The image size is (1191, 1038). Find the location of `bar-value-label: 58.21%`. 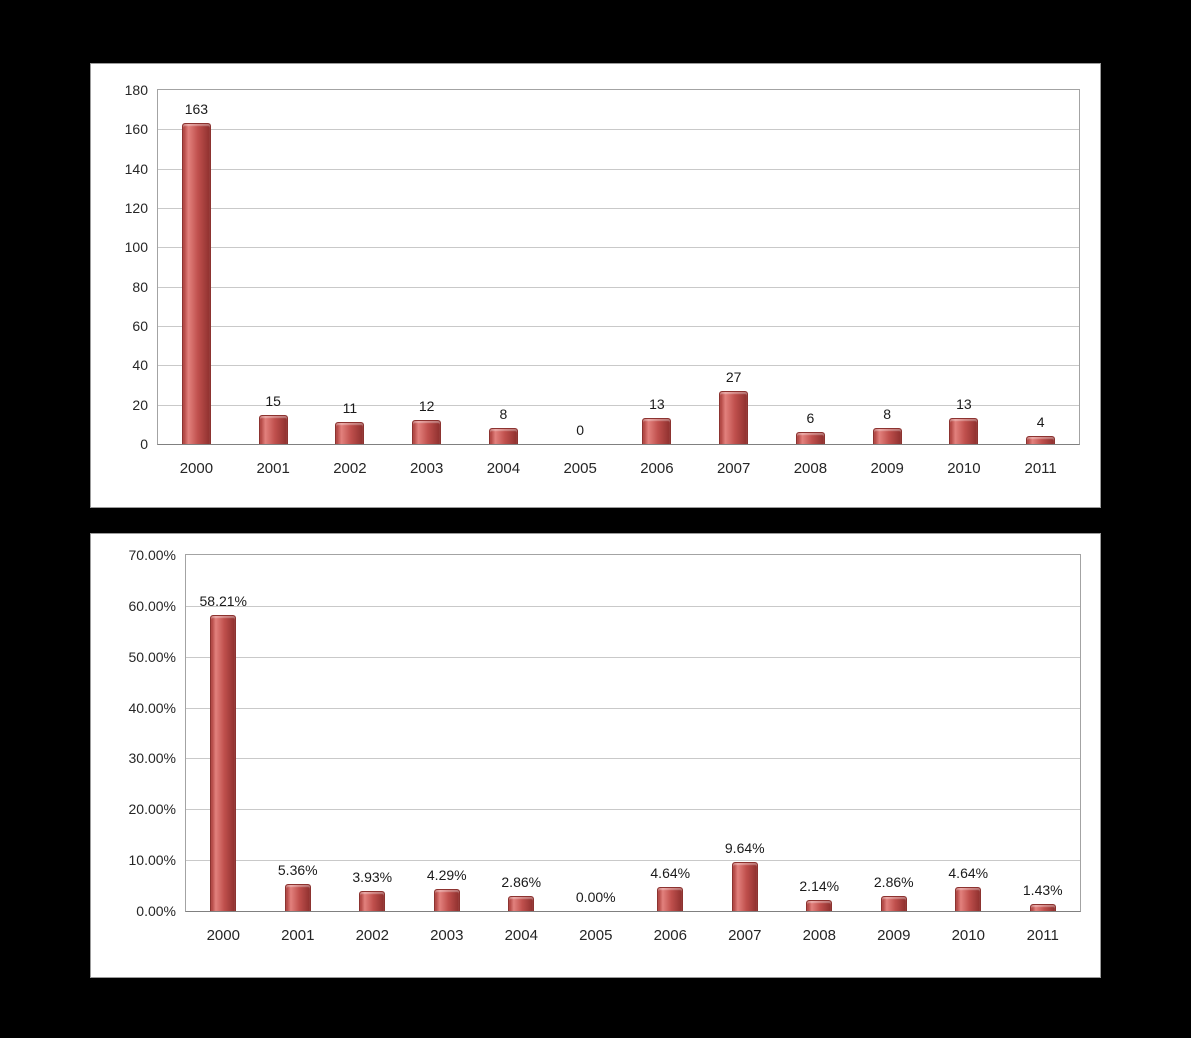

bar-value-label: 58.21% is located at coordinates (223, 600).